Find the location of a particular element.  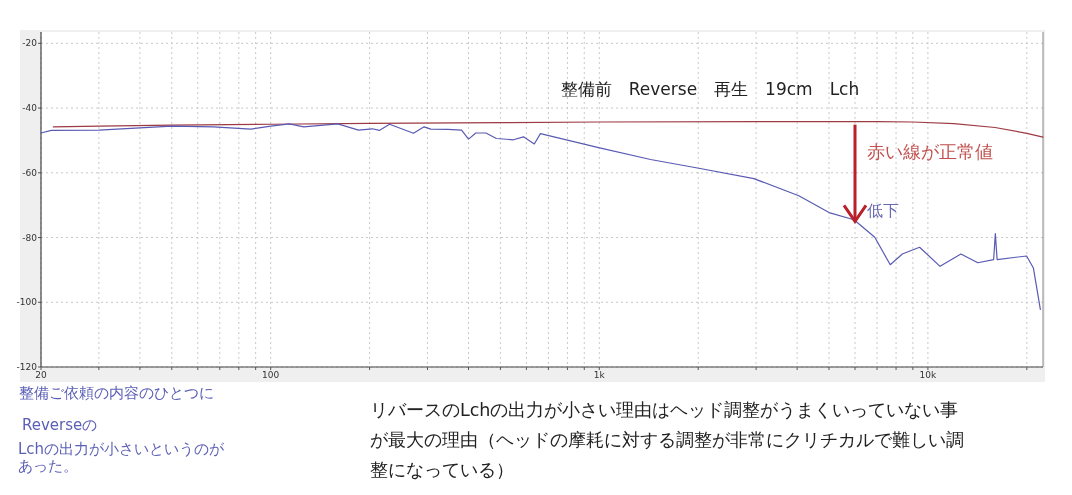

text: リバースのLchの出力が小さい理由はヘッド調整がうまくいっていない事が最大の理由（ヘッドの摩耗に対する調整が非常にクリチカルで難しい調整になっている） is located at coordinates (667, 440).